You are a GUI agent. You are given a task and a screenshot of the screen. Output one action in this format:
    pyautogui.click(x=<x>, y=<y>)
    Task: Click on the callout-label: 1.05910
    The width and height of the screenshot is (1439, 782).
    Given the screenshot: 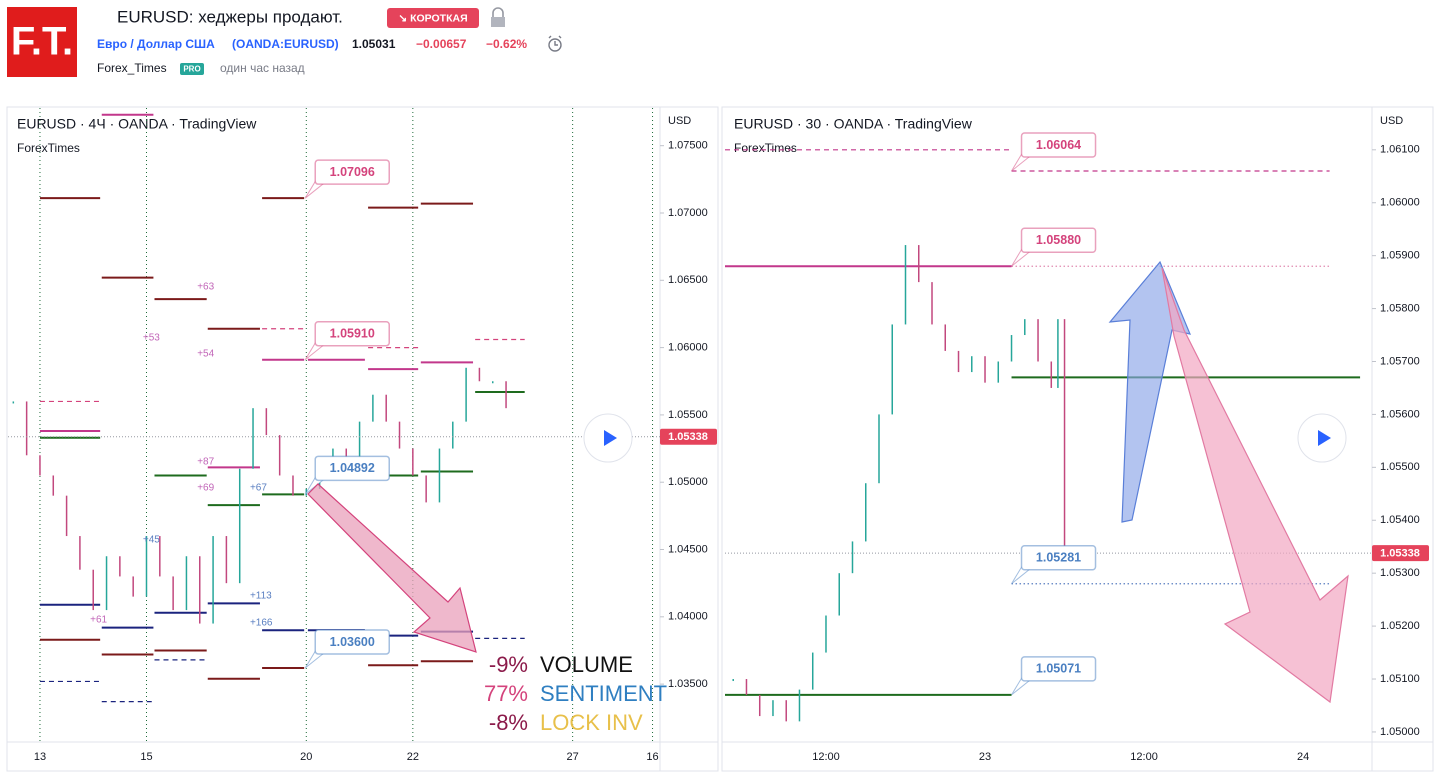 What is the action you would take?
    pyautogui.click(x=352, y=334)
    